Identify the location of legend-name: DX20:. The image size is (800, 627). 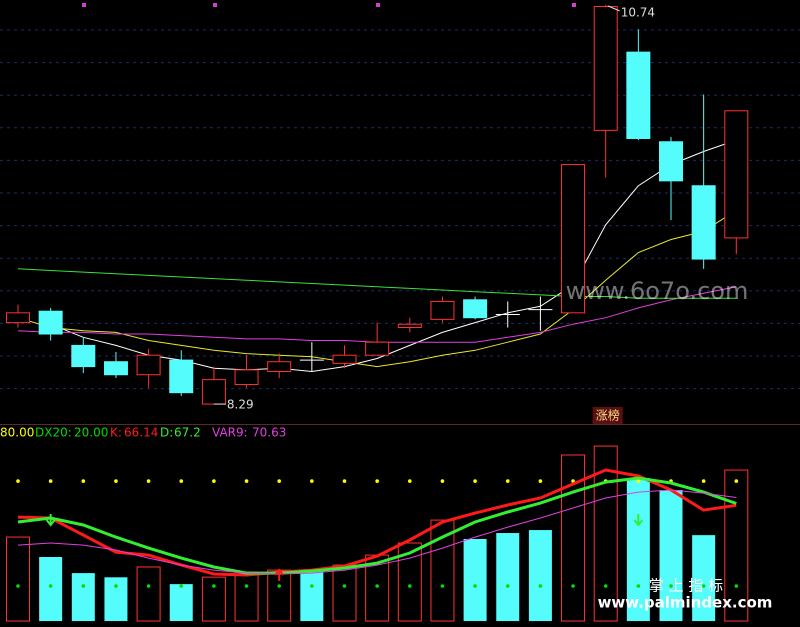
(53, 433).